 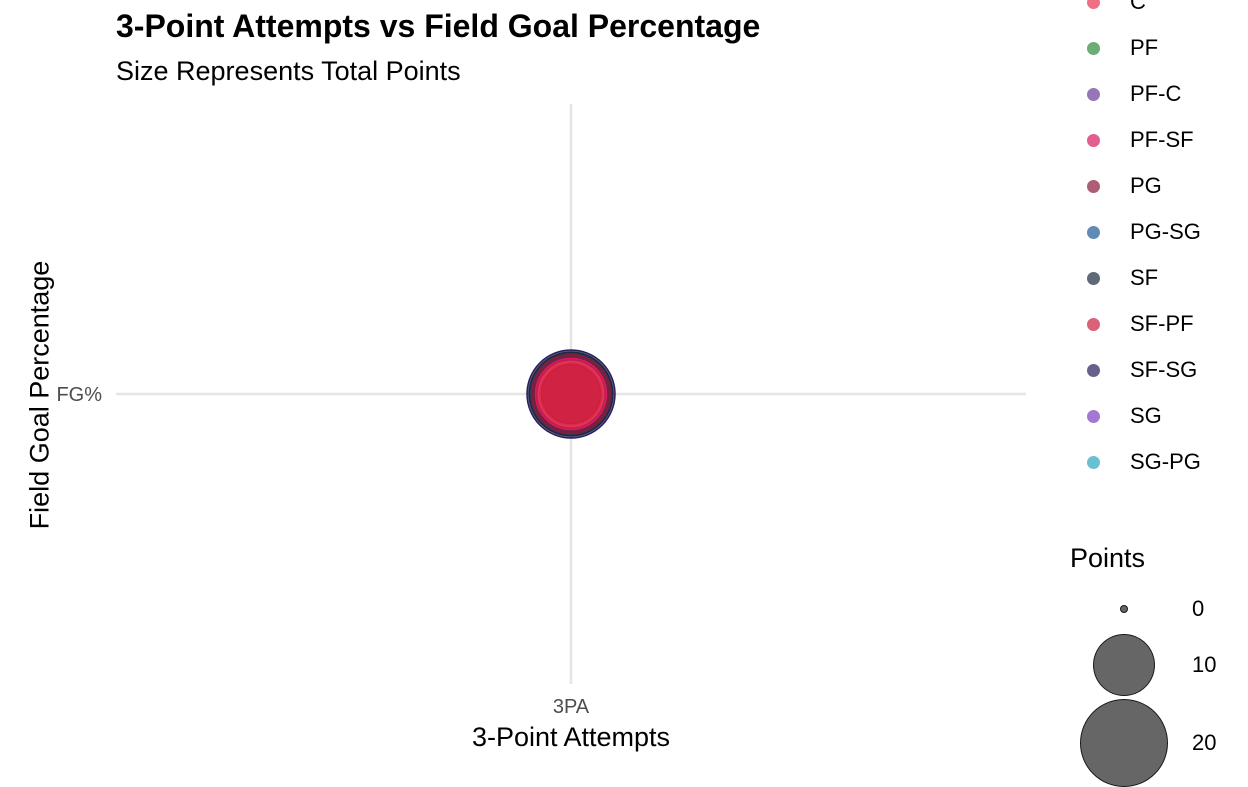 What do you see at coordinates (571, 707) in the screenshot?
I see `x-tick-label: 3PA` at bounding box center [571, 707].